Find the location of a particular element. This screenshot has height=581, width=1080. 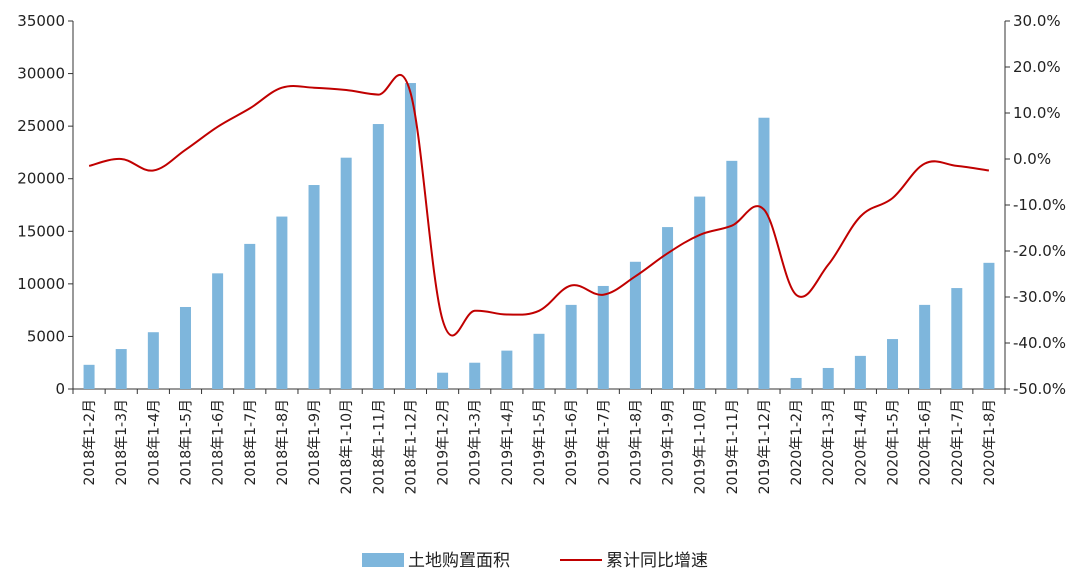

category-label: 2020年1-7月 is located at coordinates (958, 442).